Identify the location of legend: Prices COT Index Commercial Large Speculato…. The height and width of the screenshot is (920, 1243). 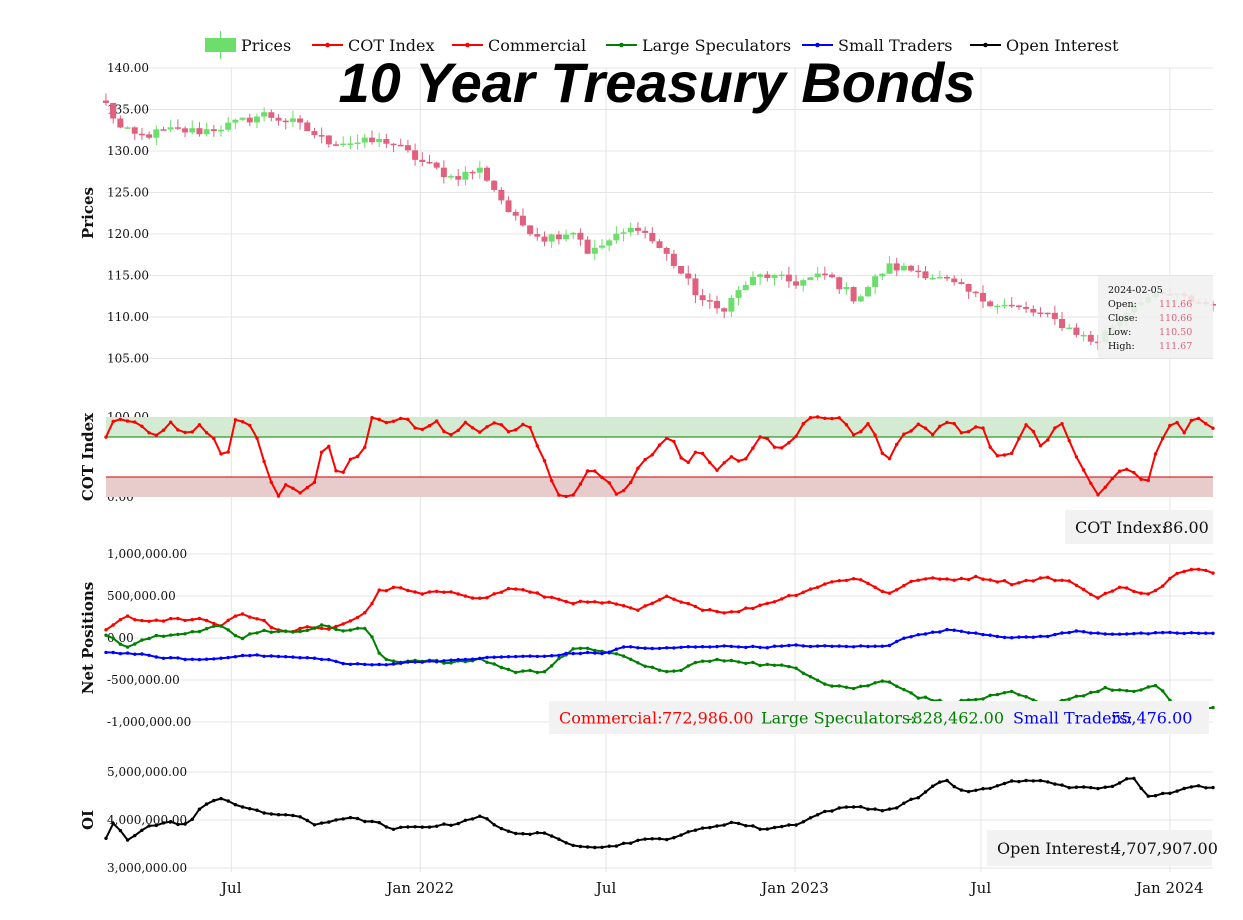
(662, 45).